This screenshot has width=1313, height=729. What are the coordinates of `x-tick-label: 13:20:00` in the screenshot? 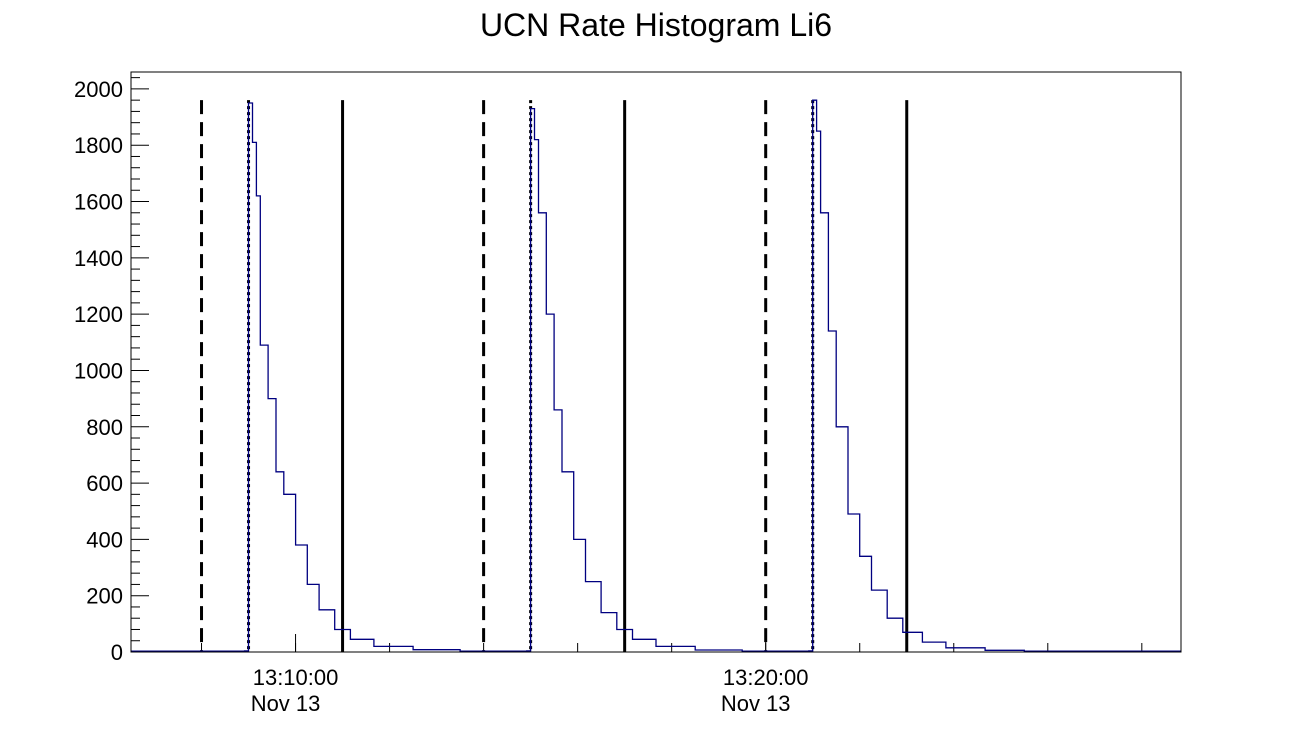 It's located at (766, 677).